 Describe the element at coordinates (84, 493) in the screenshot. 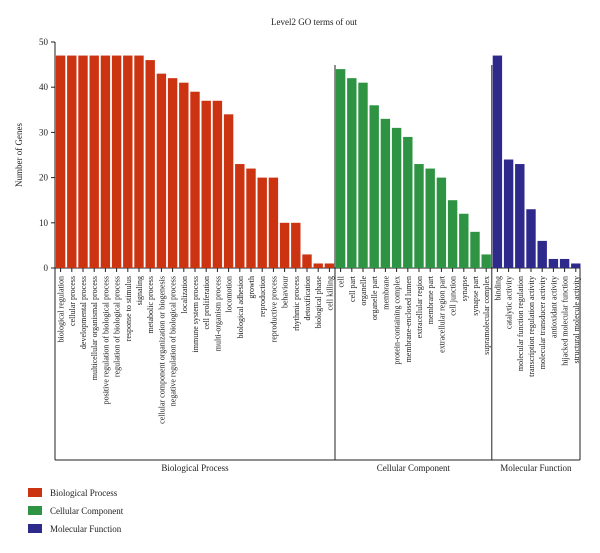

I see `legend-label: Biological Process` at that location.